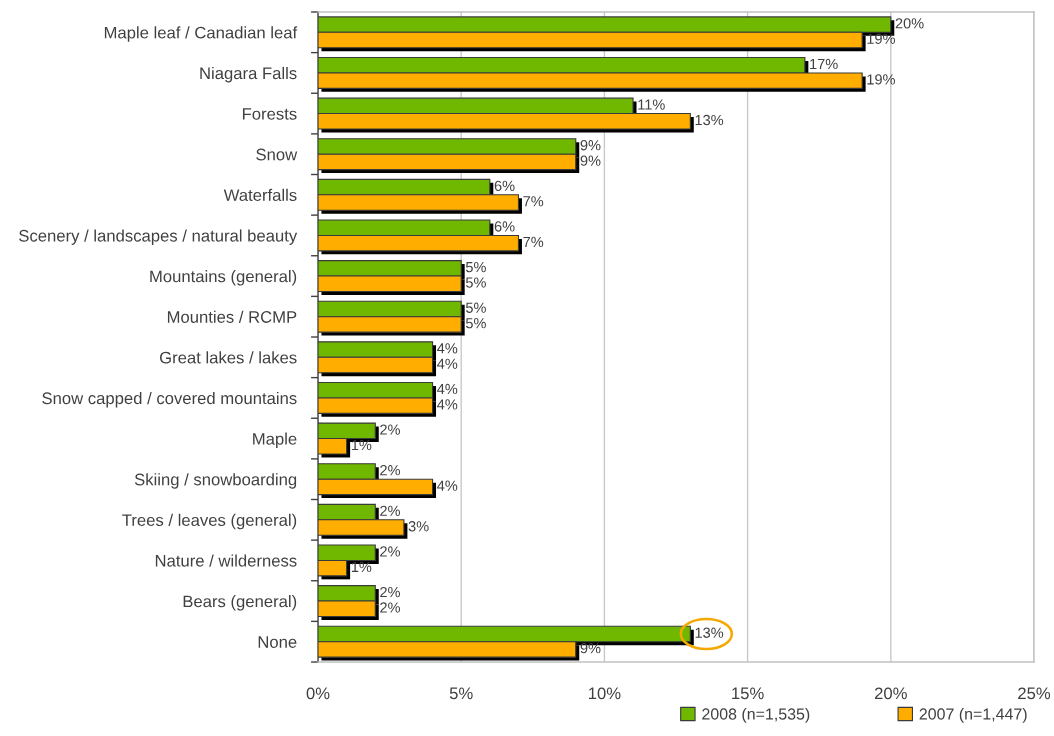 This screenshot has width=1054, height=736. I want to click on y-tick-label: Snow capped / covered mountains, so click(169, 399).